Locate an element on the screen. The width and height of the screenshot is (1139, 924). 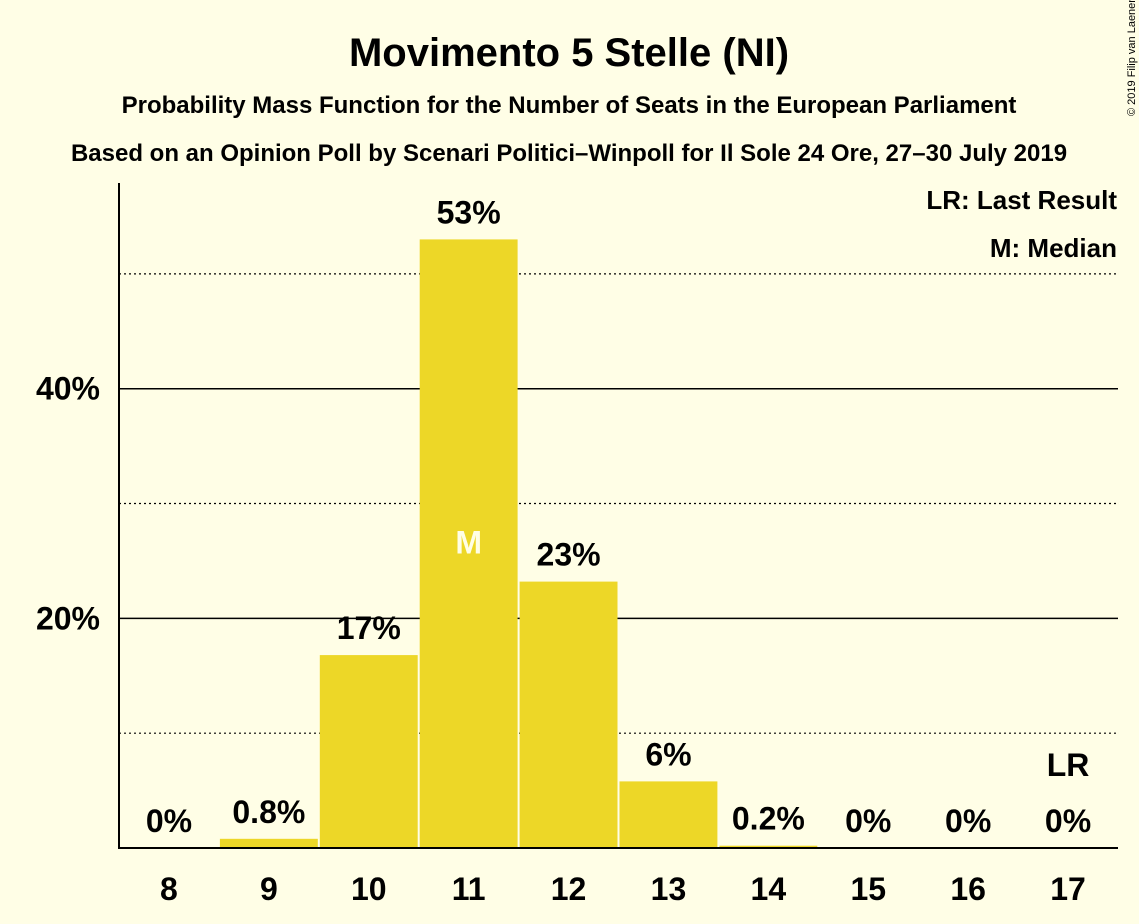
x-axis-ticks: 8 9 10 11 12 13 14 15 16 17 is located at coordinates (623, 889).